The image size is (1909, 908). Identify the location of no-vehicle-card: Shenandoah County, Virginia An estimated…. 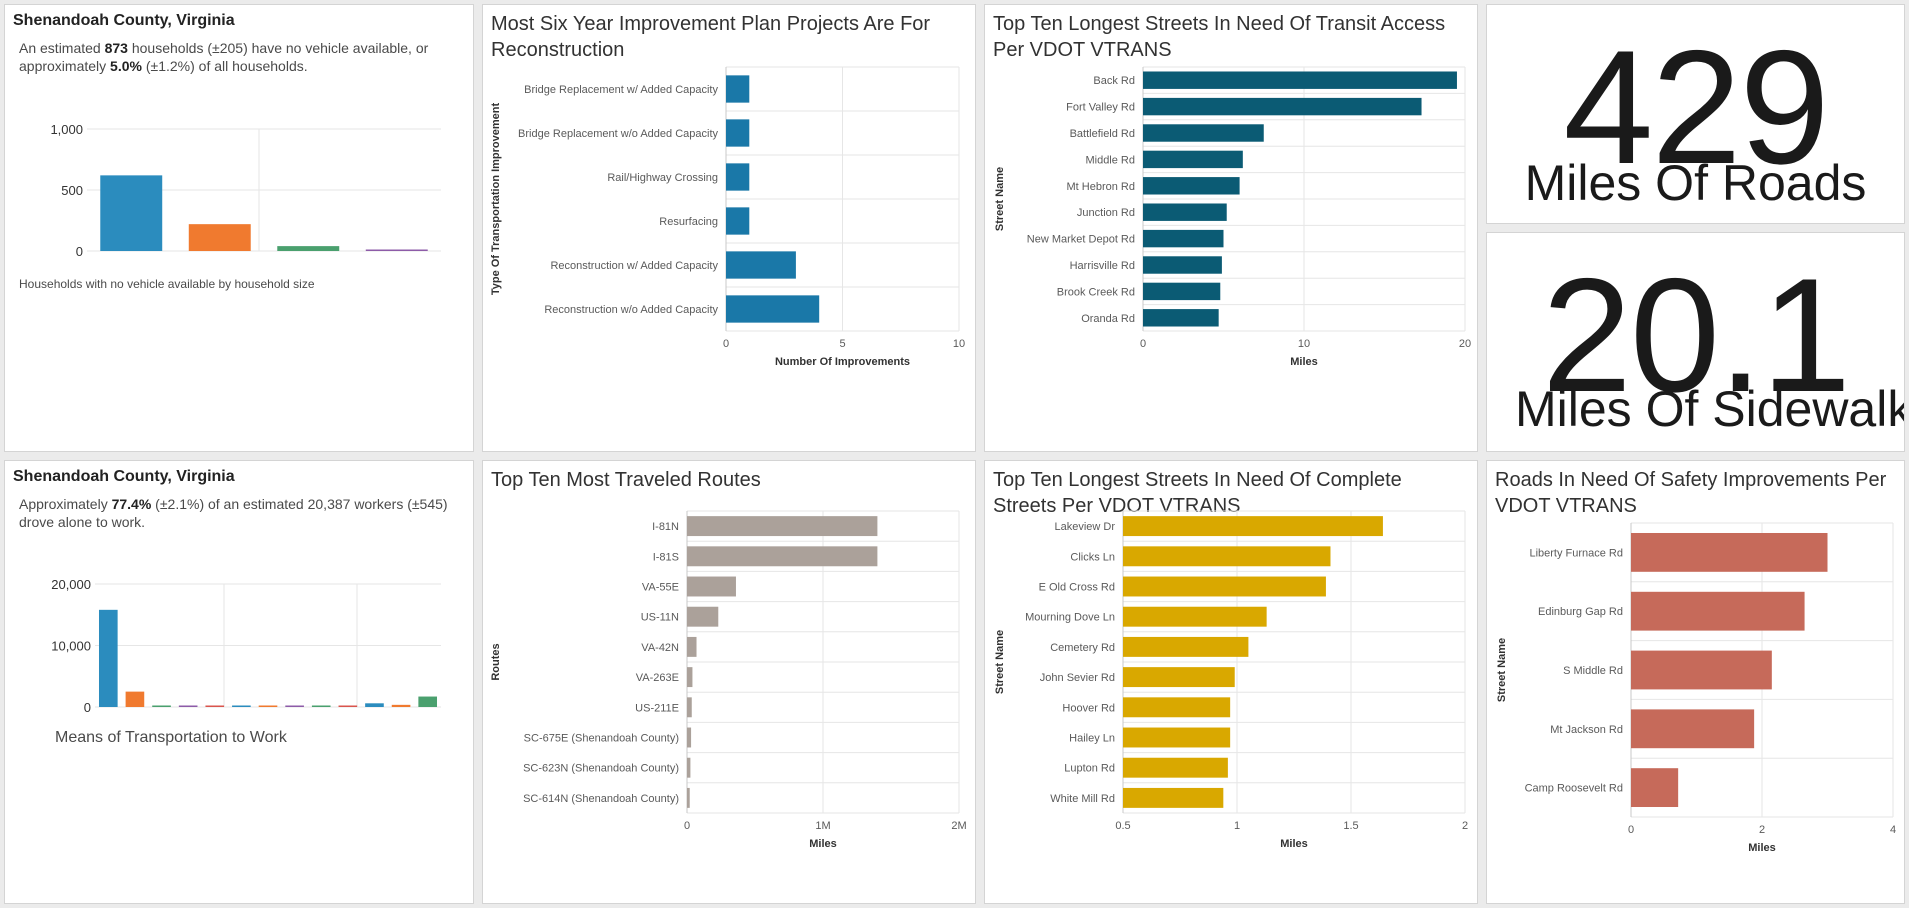
(239, 228).